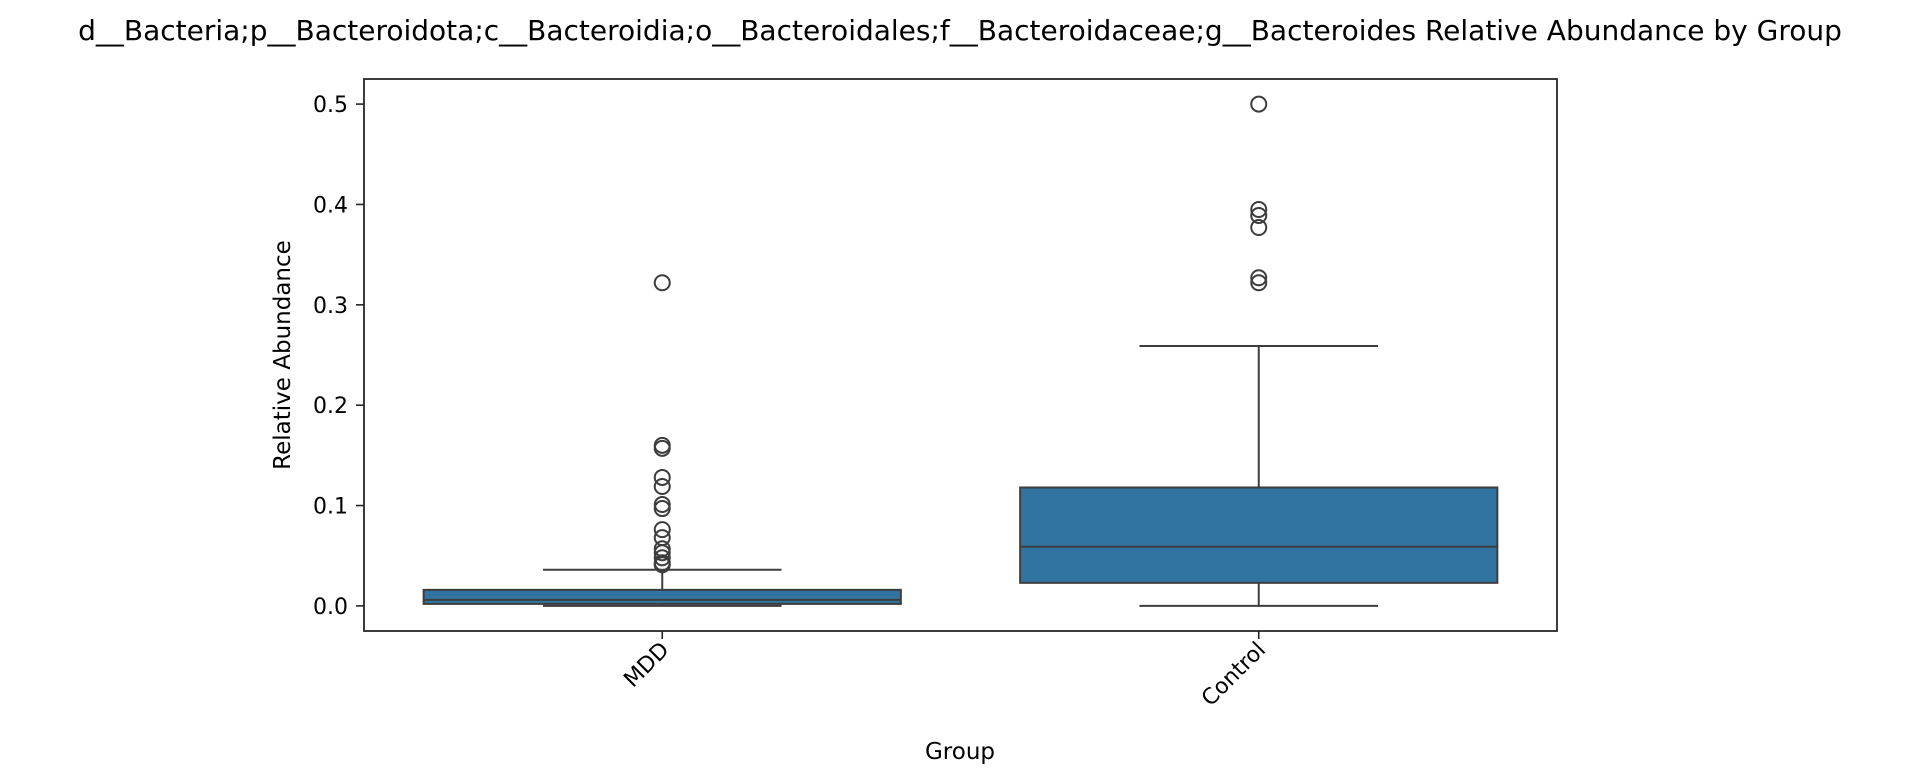 The width and height of the screenshot is (1920, 782). Describe the element at coordinates (945, 671) in the screenshot. I see `x-axis: MDD Control` at that location.